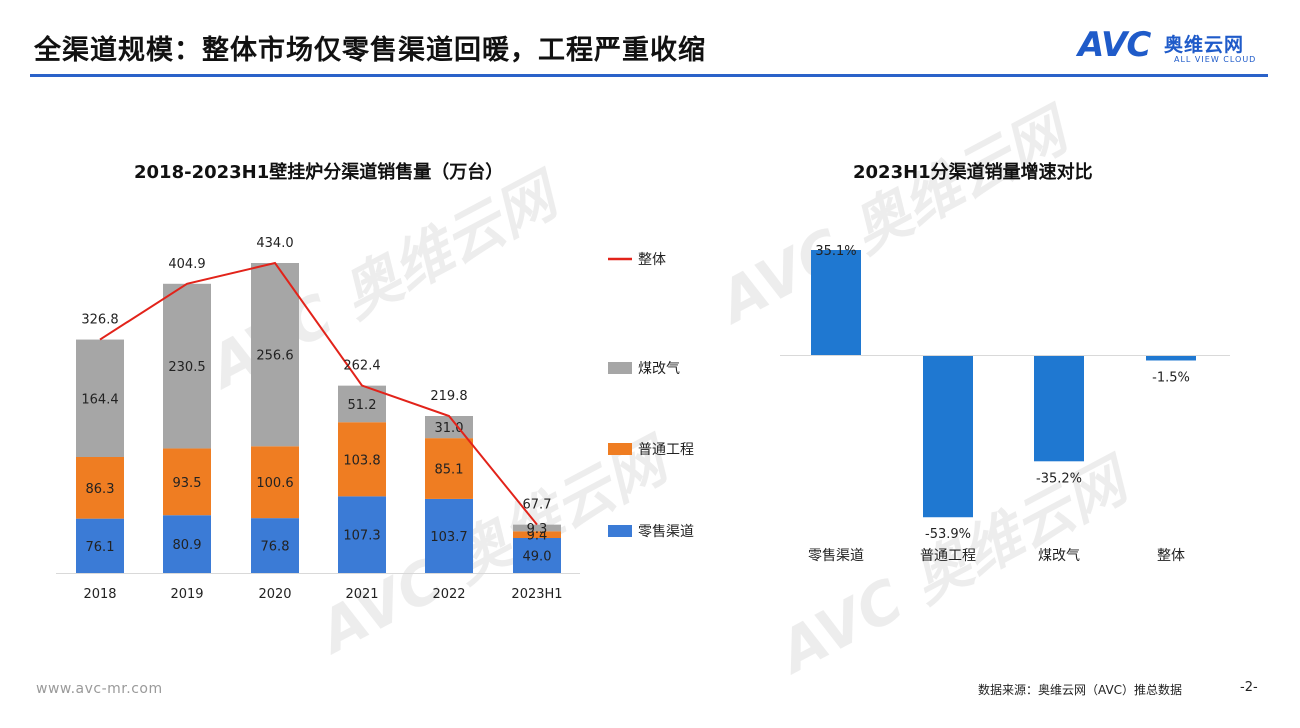 The height and width of the screenshot is (728, 1300). What do you see at coordinates (361, 594) in the screenshot?
I see `x-tick-label-2021: 2021` at bounding box center [361, 594].